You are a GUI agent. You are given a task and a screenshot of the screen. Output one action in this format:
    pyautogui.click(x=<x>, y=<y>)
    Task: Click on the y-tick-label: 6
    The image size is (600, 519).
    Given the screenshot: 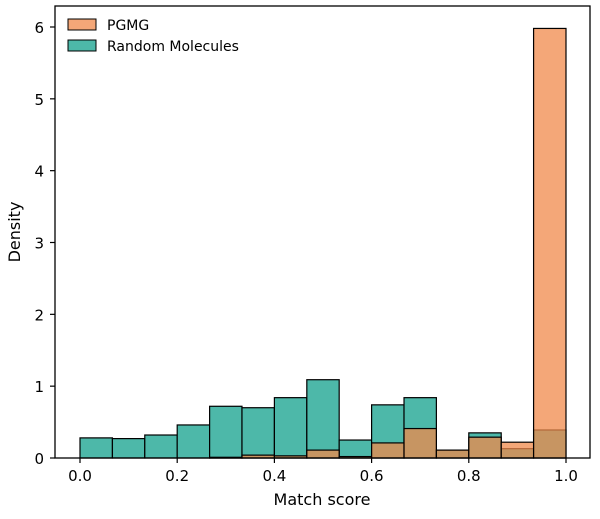 What is the action you would take?
    pyautogui.click(x=39, y=28)
    